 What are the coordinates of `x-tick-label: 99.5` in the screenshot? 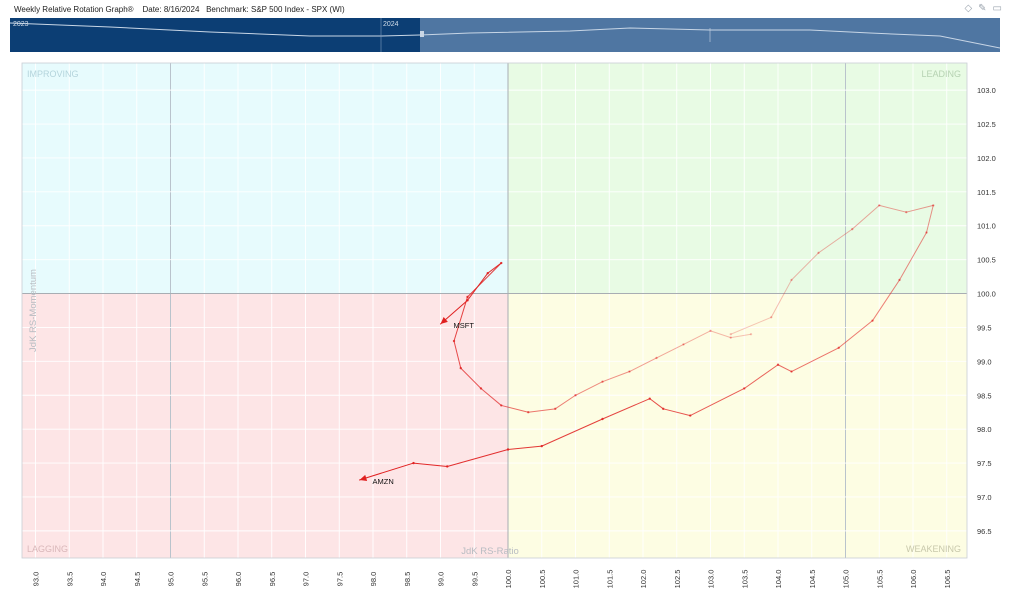 It's located at (474, 579).